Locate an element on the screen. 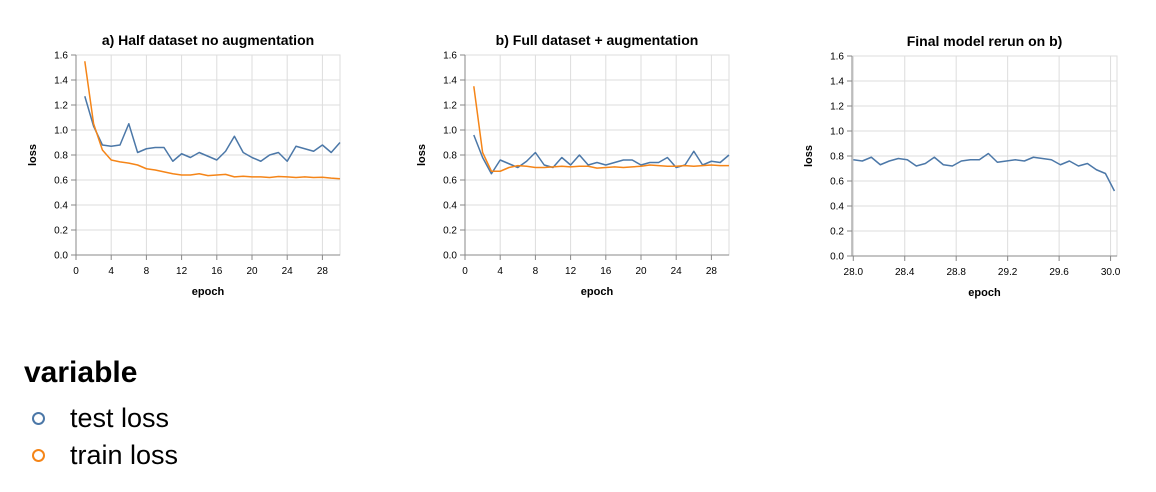 This screenshot has height=492, width=1156. legend-item-train-loss: train loss is located at coordinates (101, 455).